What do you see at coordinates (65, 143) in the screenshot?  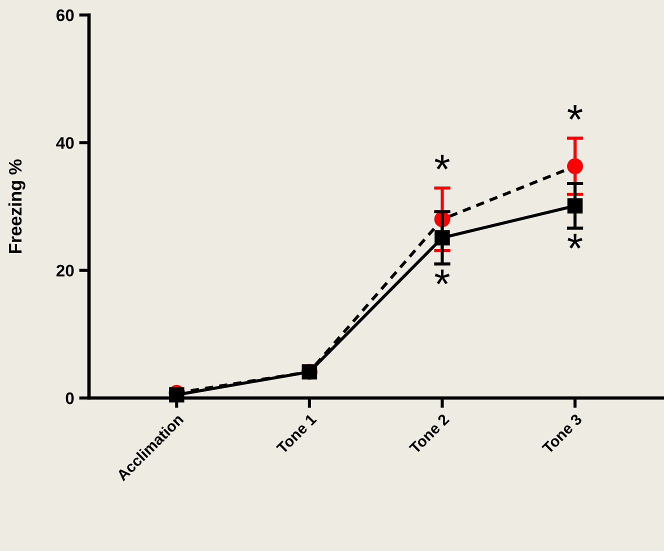 I see `y-tick-label: 40` at bounding box center [65, 143].